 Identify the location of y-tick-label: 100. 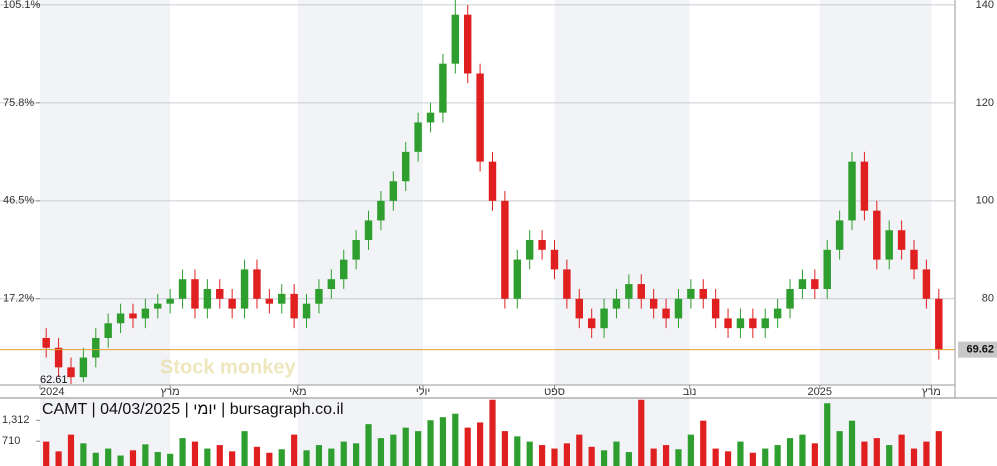
(985, 201).